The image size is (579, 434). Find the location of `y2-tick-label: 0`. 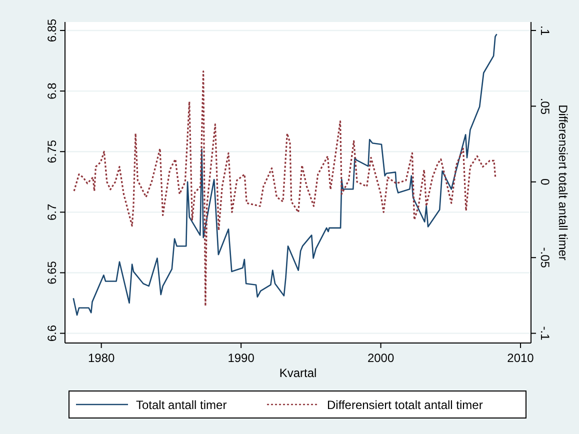

y2-tick-label: 0 is located at coordinates (545, 182).